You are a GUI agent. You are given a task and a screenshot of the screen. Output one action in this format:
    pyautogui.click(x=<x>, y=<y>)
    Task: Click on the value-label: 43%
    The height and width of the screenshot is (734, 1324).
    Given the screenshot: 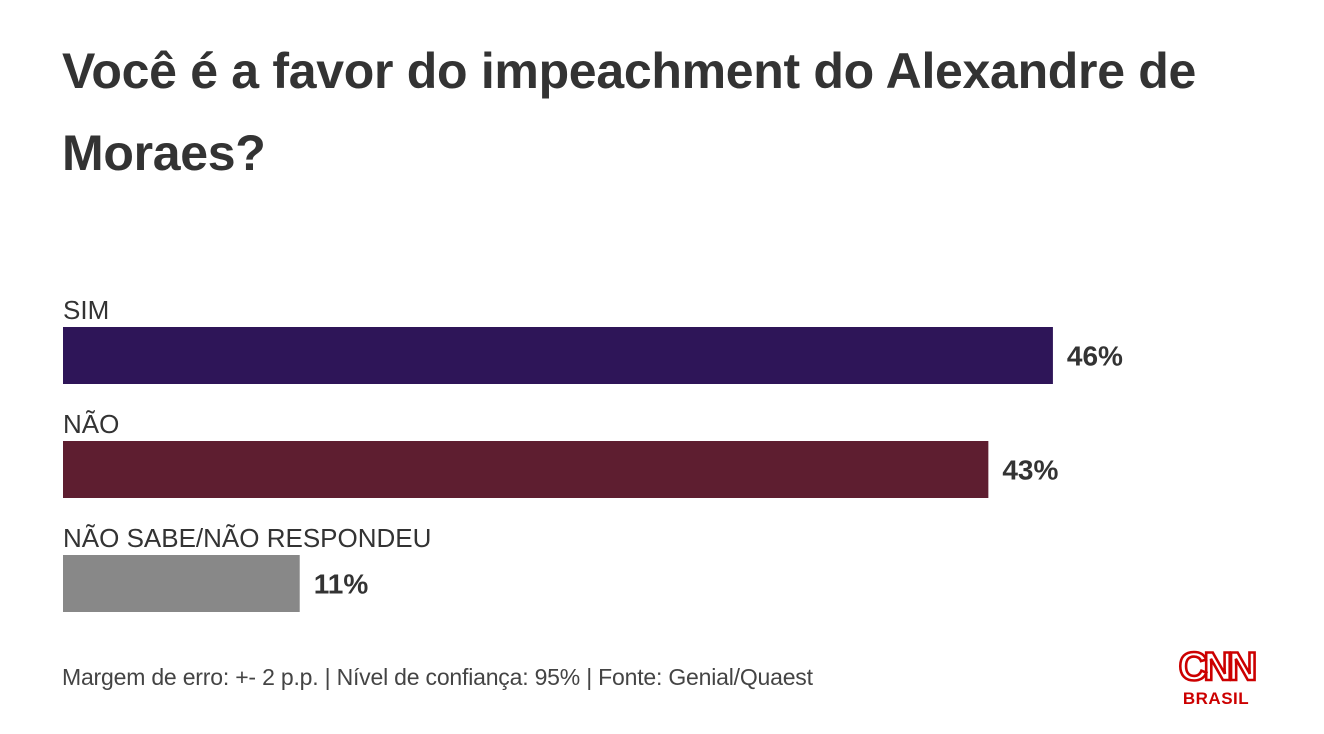 What is the action you would take?
    pyautogui.click(x=1030, y=470)
    